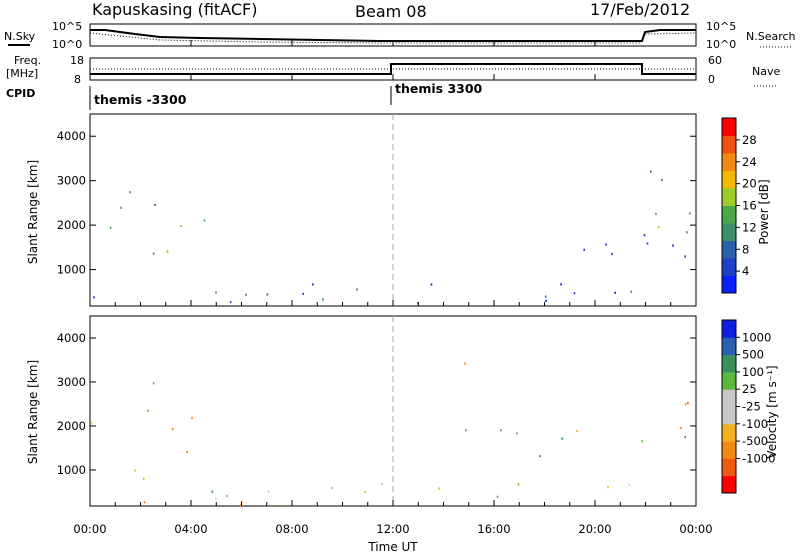  Describe the element at coordinates (766, 71) in the screenshot. I see `nave-label: Nave` at that location.